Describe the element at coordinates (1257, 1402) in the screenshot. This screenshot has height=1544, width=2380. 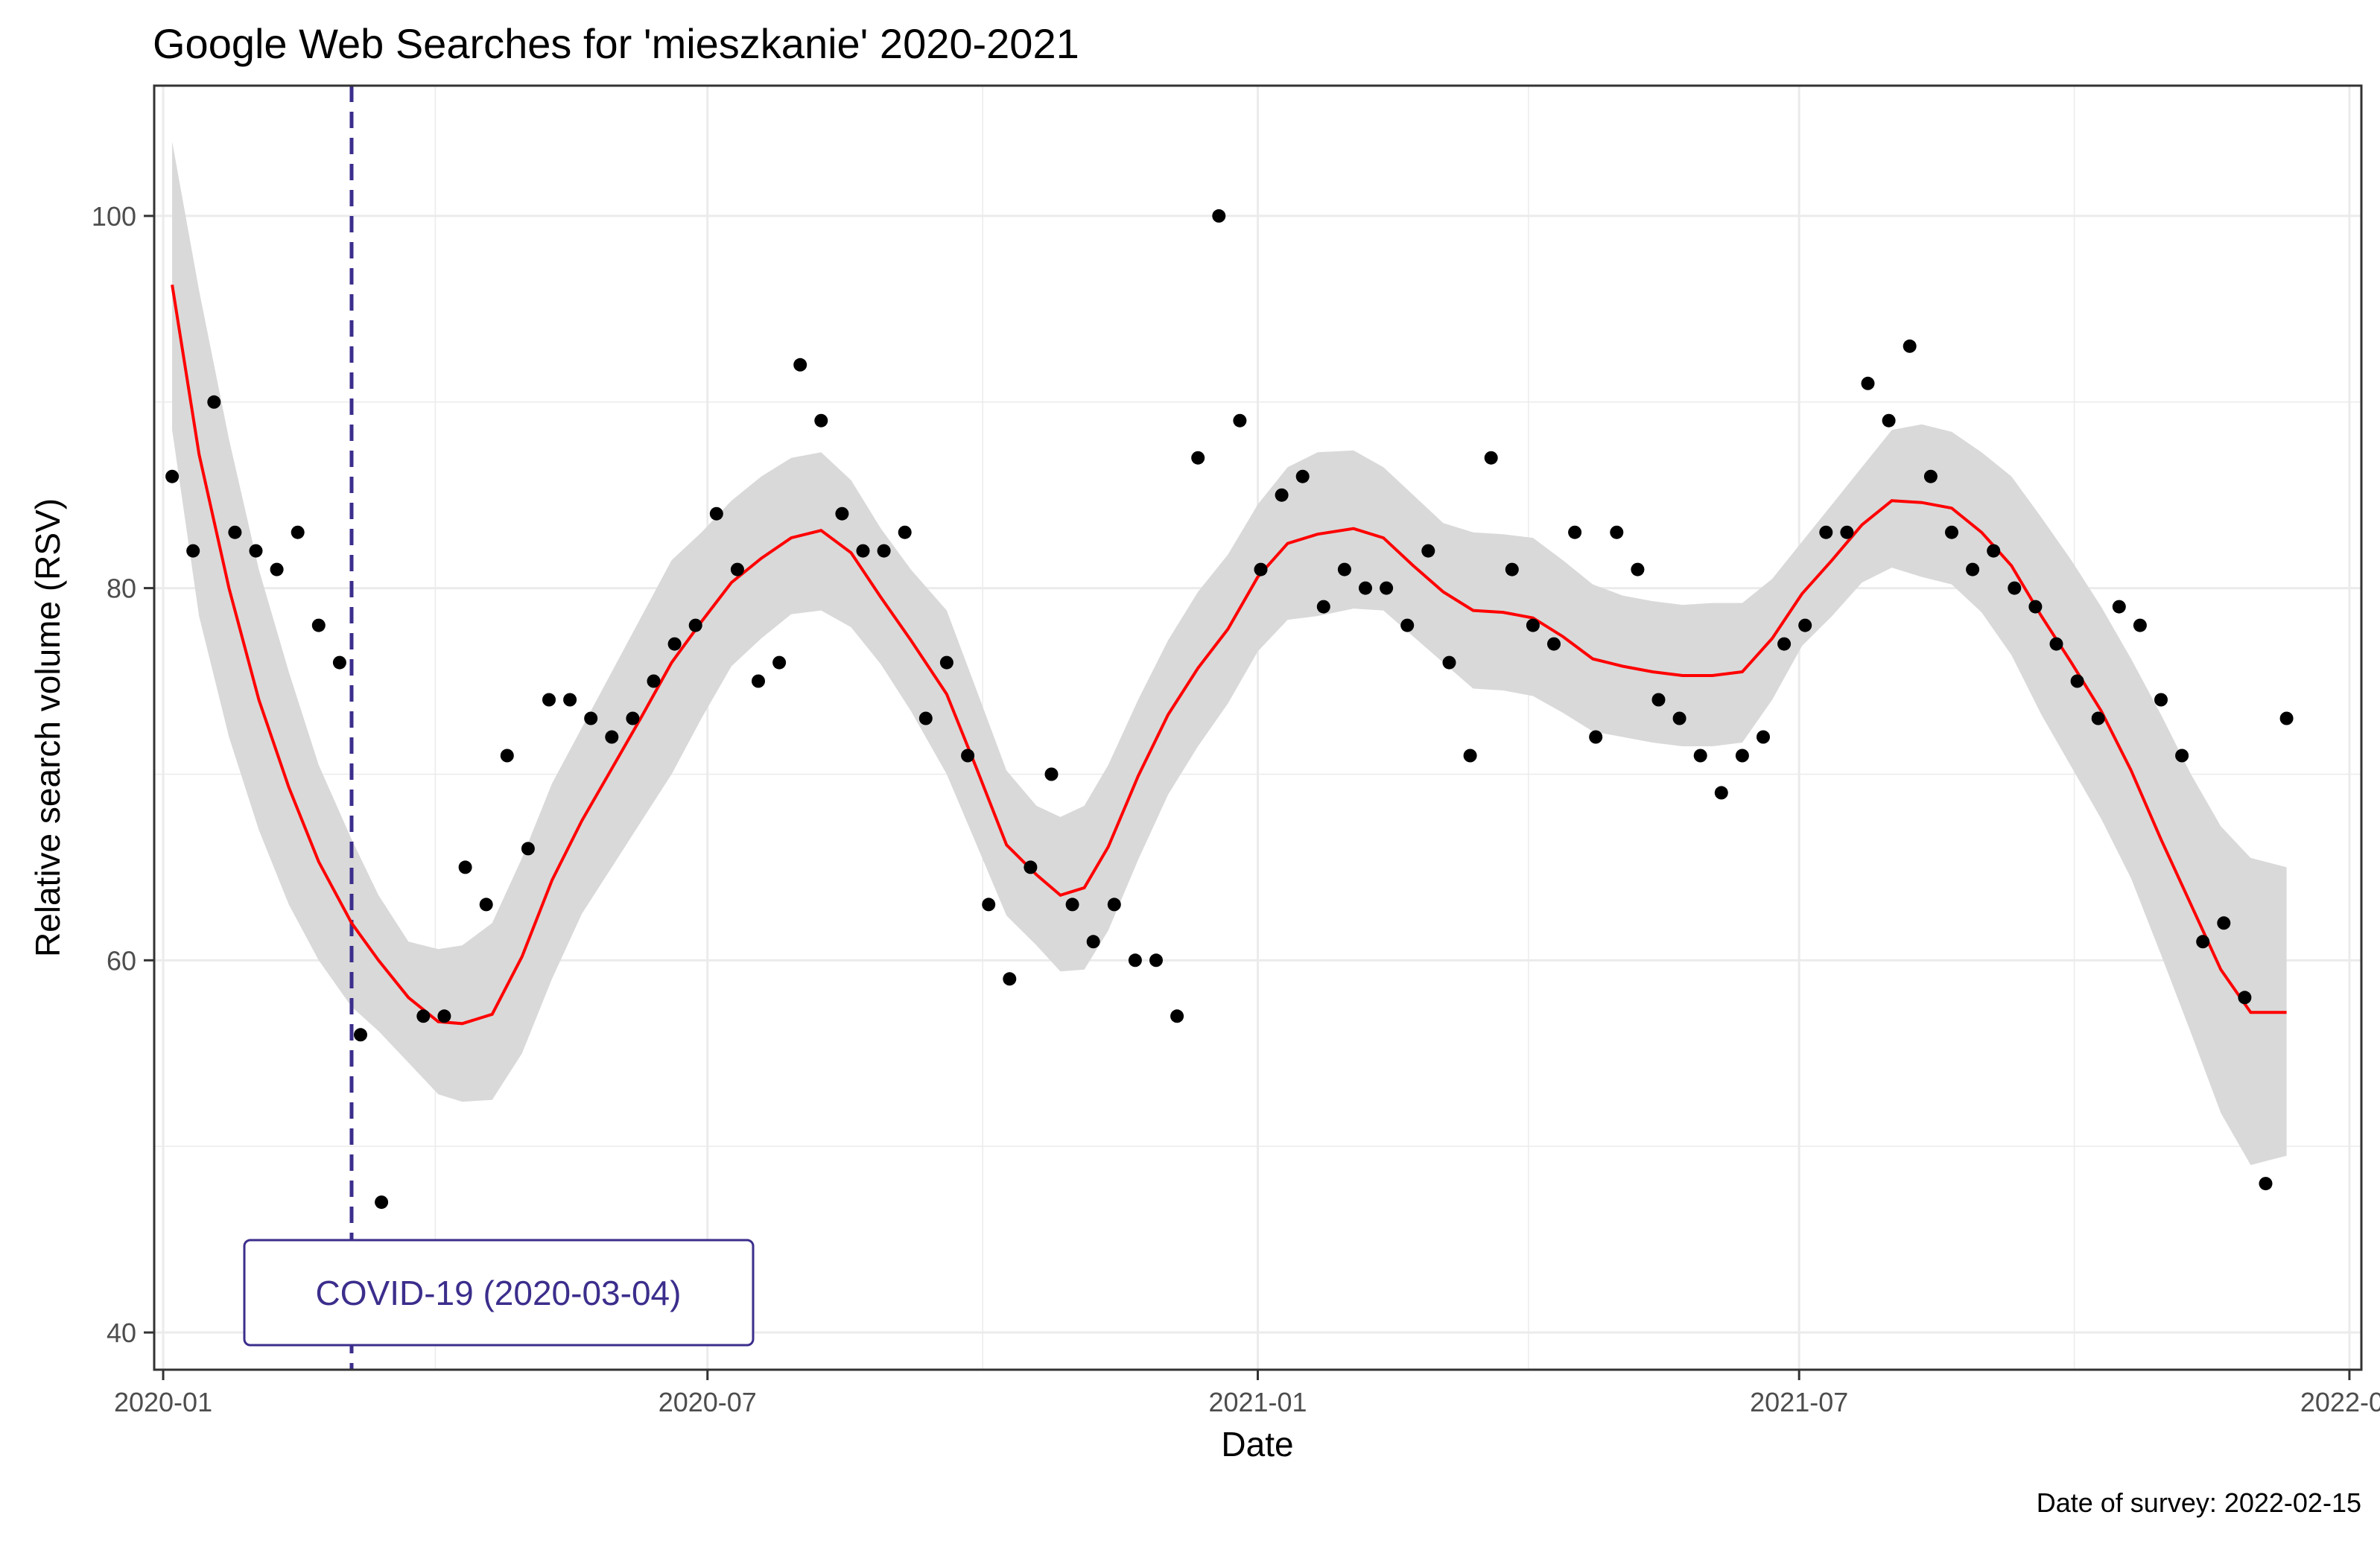
I see `x-tick-label: 2021-01` at that location.